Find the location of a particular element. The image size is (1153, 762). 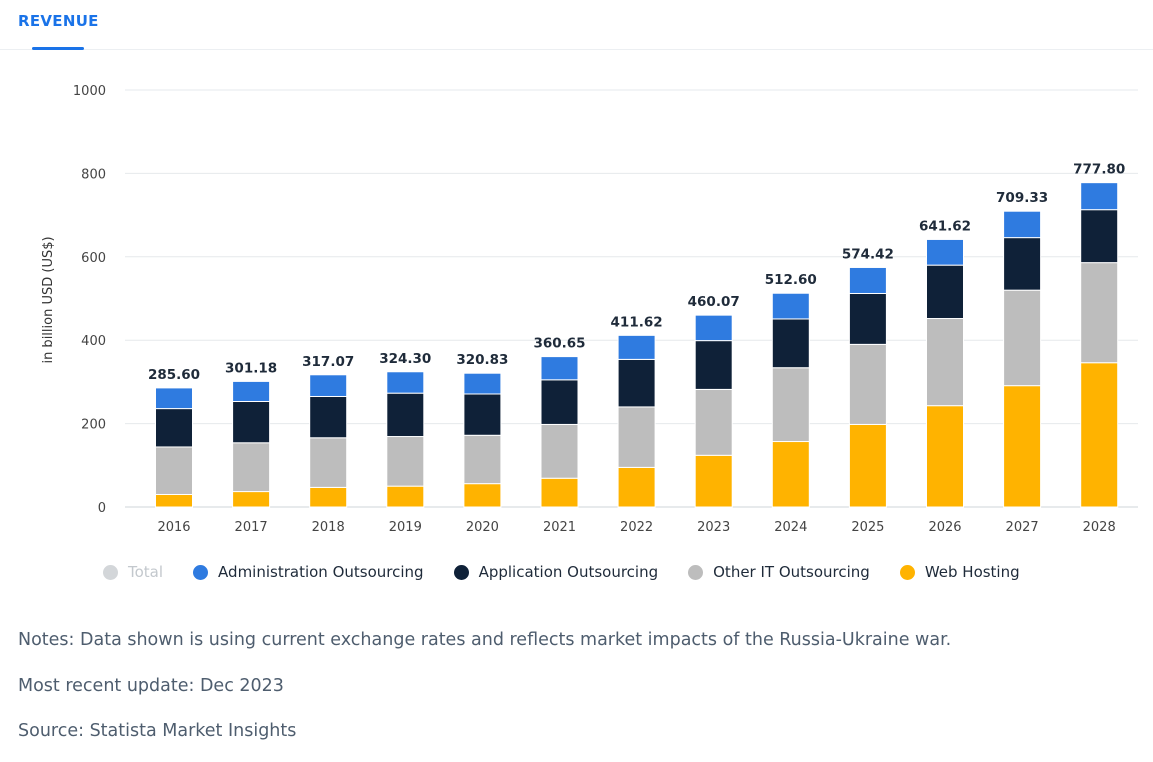

legend-item-administration-outsourcing: Administration Outsourcing is located at coordinates (308, 572).